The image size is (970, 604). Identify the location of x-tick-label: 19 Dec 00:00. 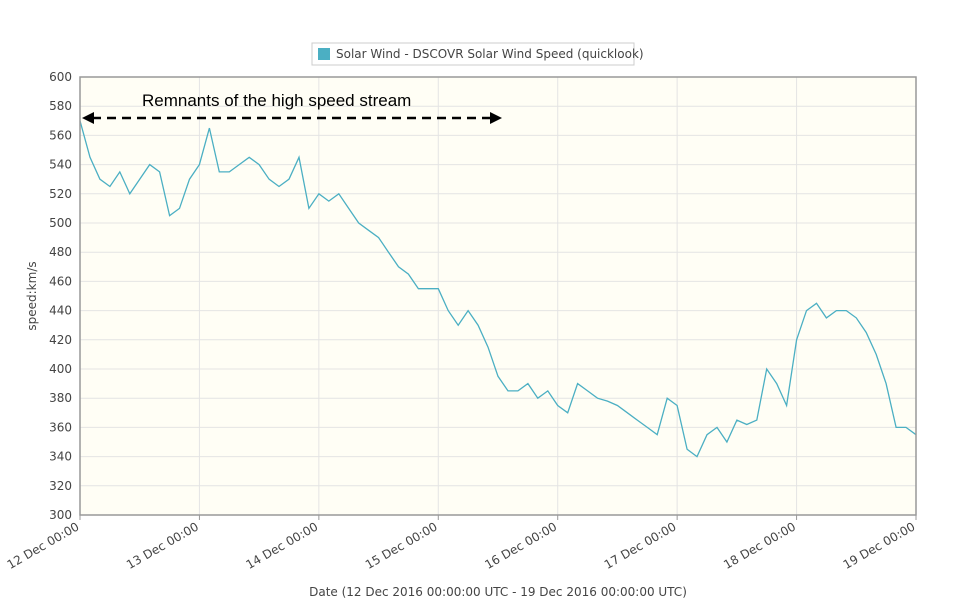
(879, 545).